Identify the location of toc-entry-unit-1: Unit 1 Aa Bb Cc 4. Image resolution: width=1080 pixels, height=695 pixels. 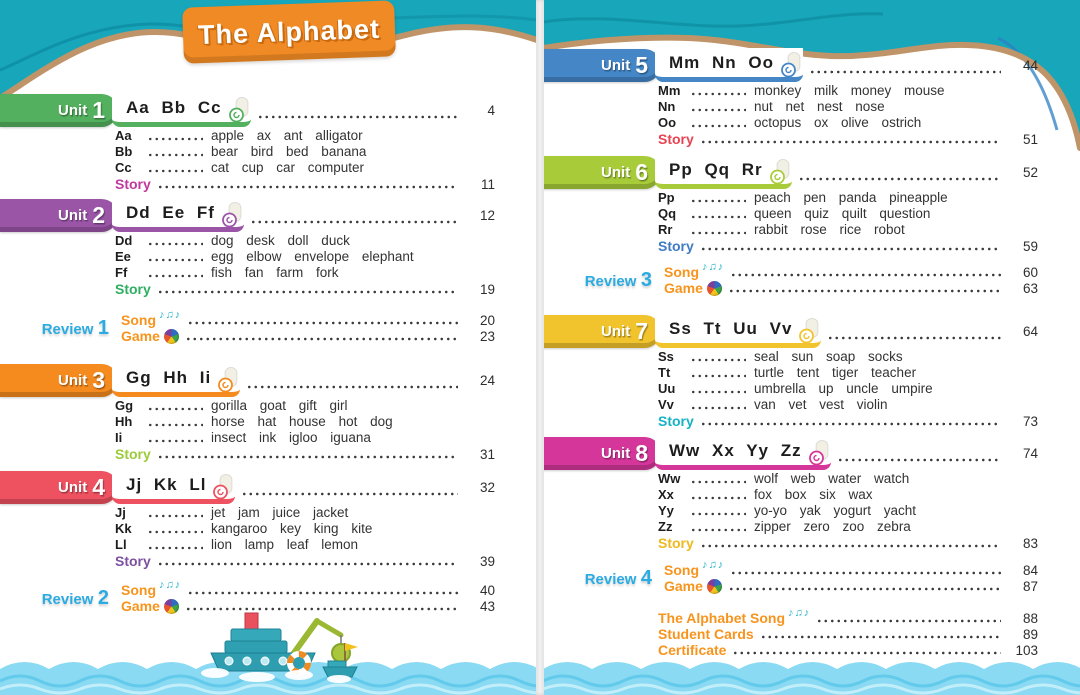
(268, 110).